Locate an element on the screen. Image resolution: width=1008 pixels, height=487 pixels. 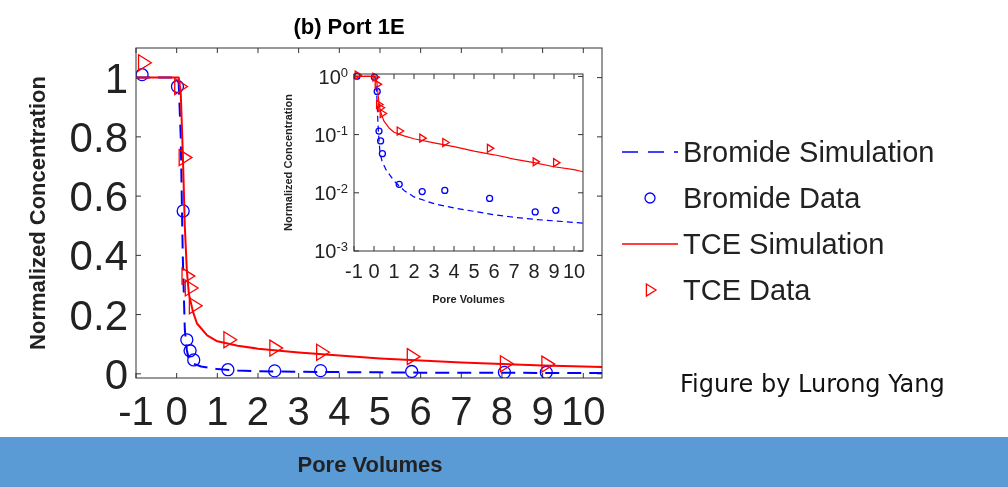
y-tick-label: 0.2 is located at coordinates (98, 315).